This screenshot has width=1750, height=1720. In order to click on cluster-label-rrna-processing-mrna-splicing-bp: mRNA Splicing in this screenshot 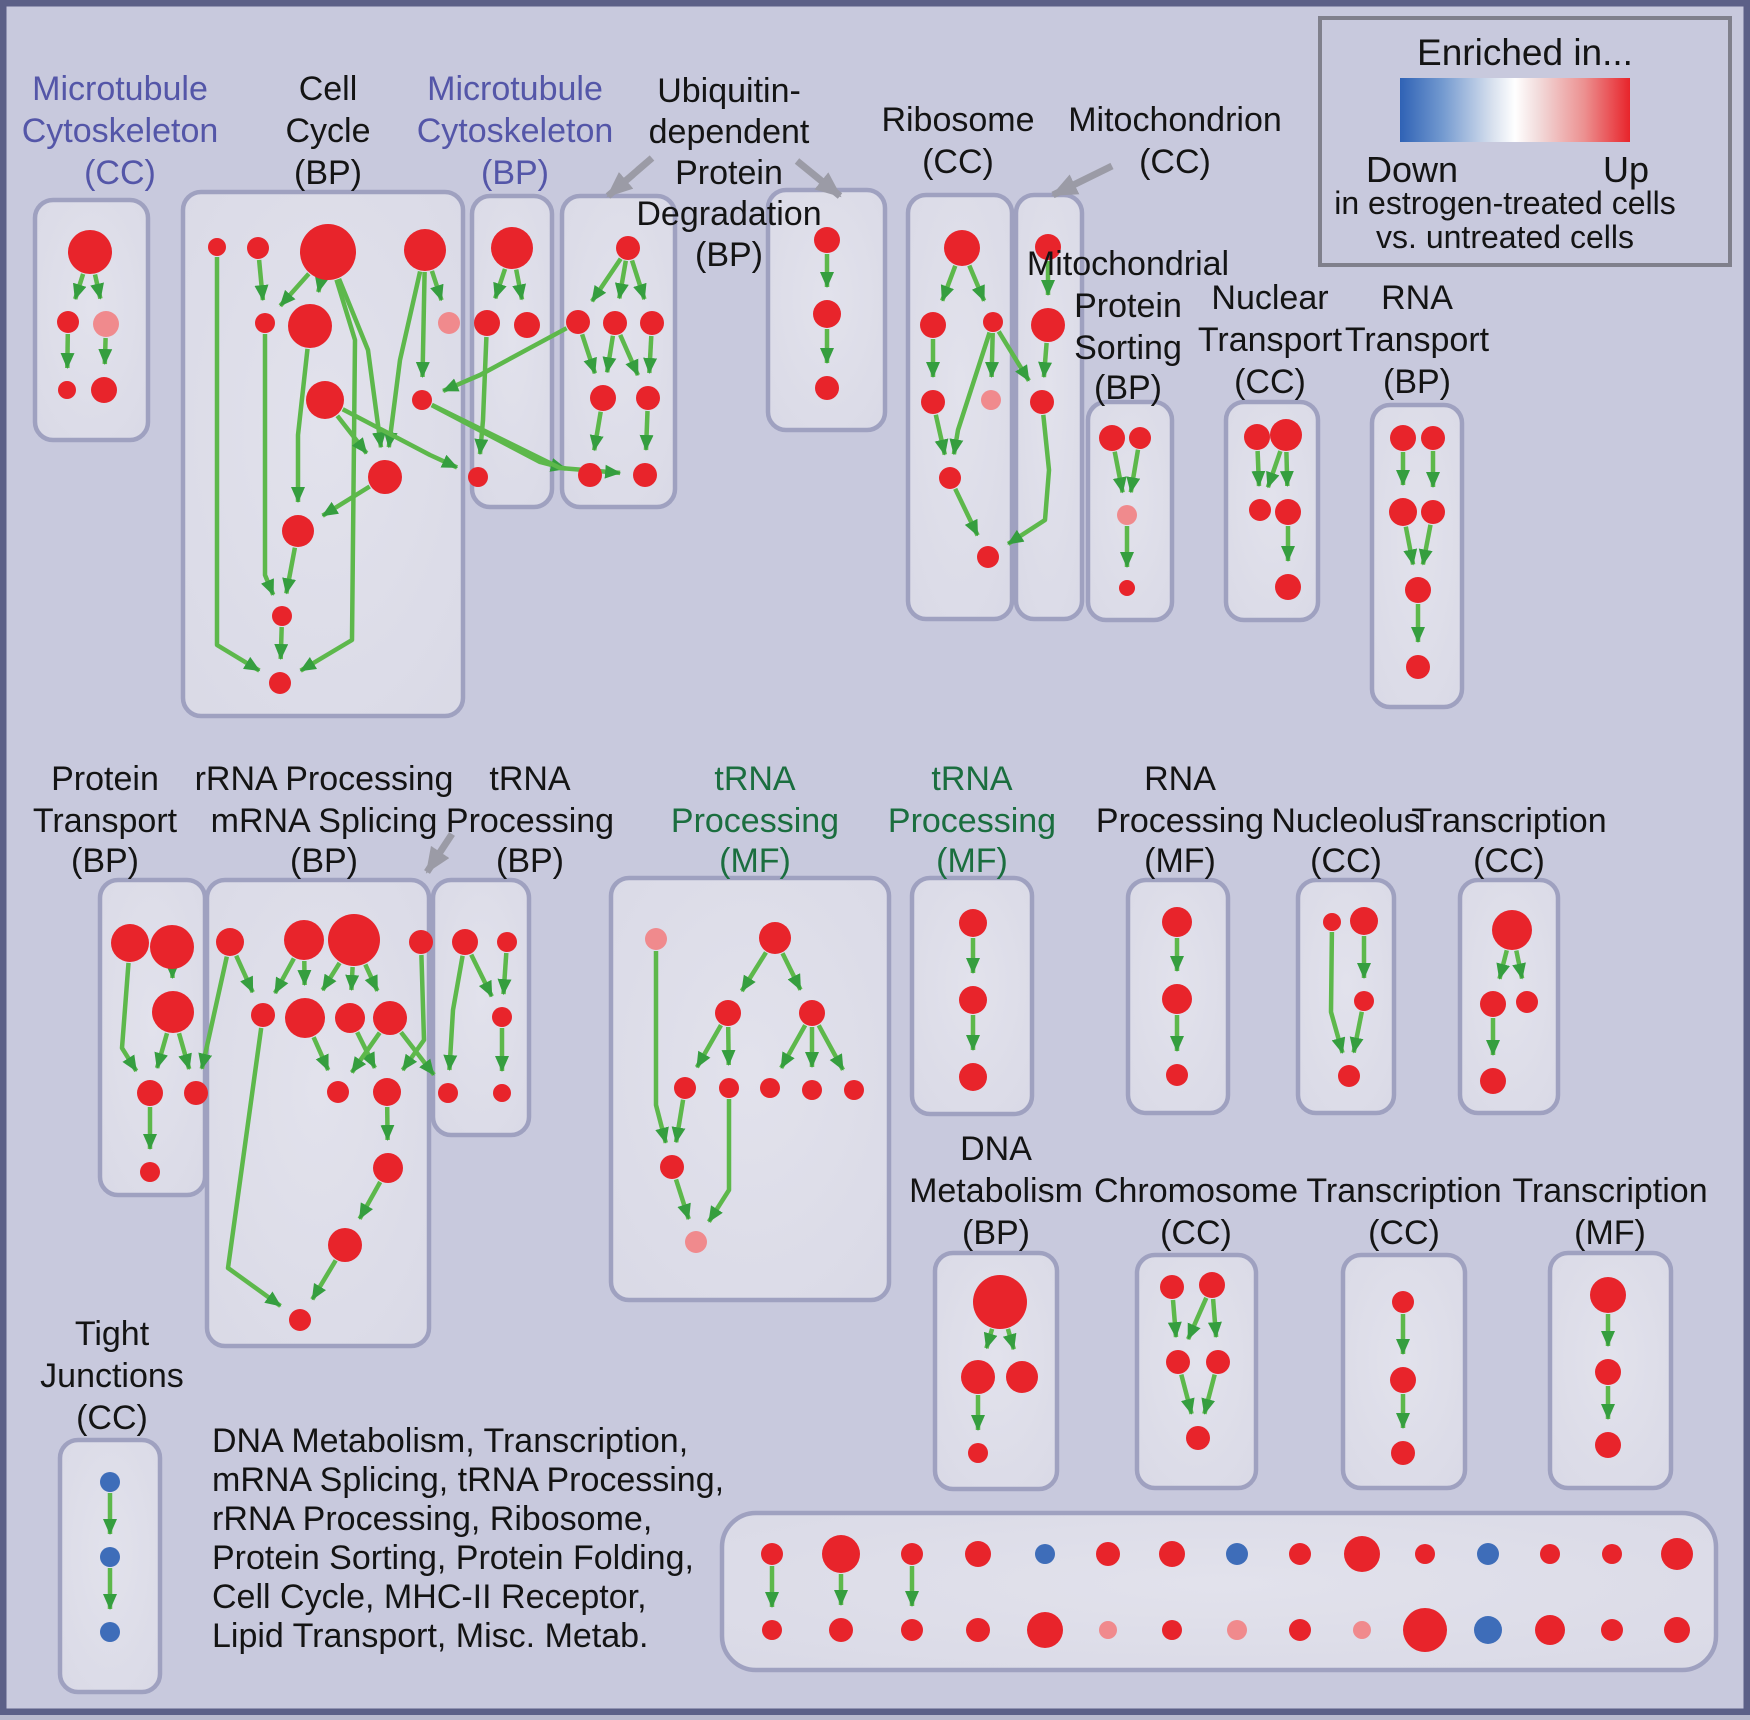, I will do `click(324, 821)`.